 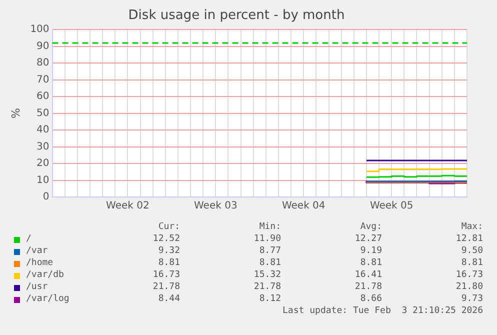 I want to click on text: 16.41, so click(x=368, y=275).